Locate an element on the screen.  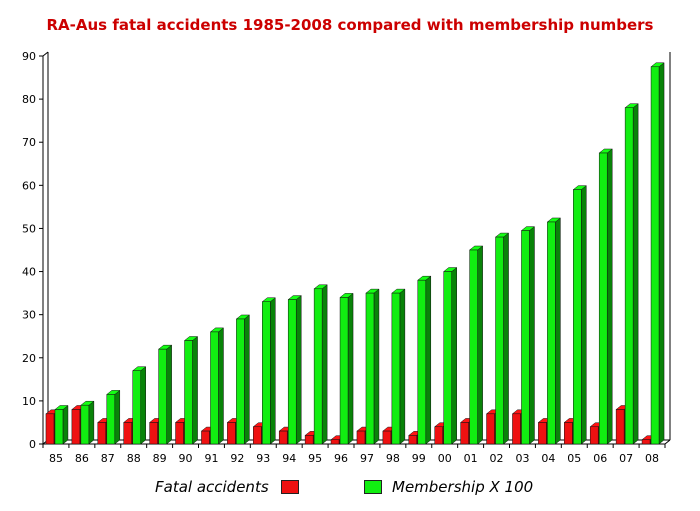
x-tick-label: 94 is located at coordinates (289, 458).